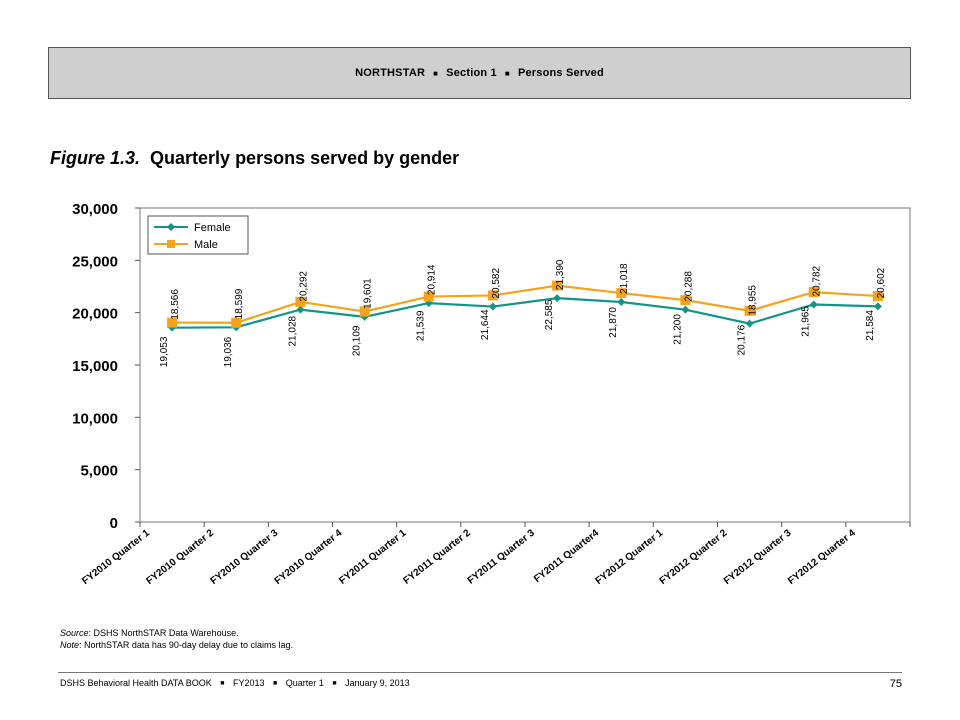  I want to click on legend-box, so click(198, 235).